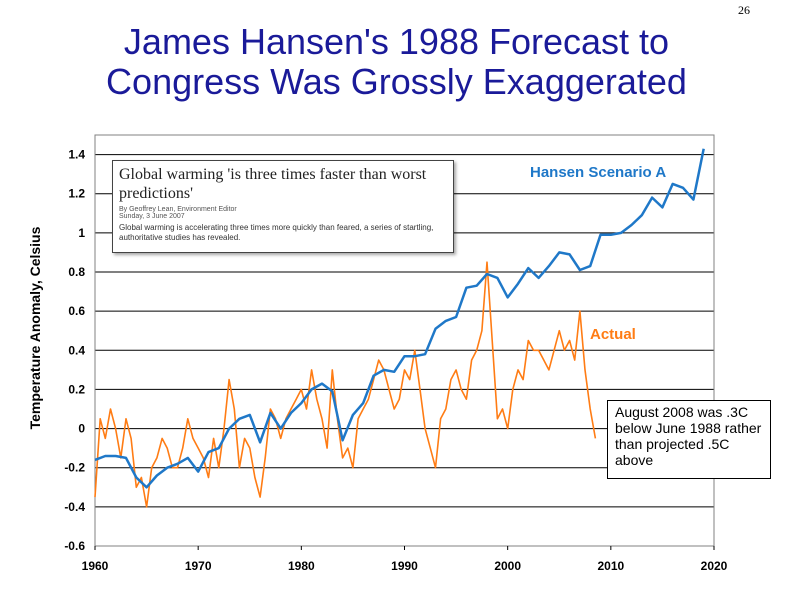  I want to click on x-tick-label: 1970, so click(198, 566).